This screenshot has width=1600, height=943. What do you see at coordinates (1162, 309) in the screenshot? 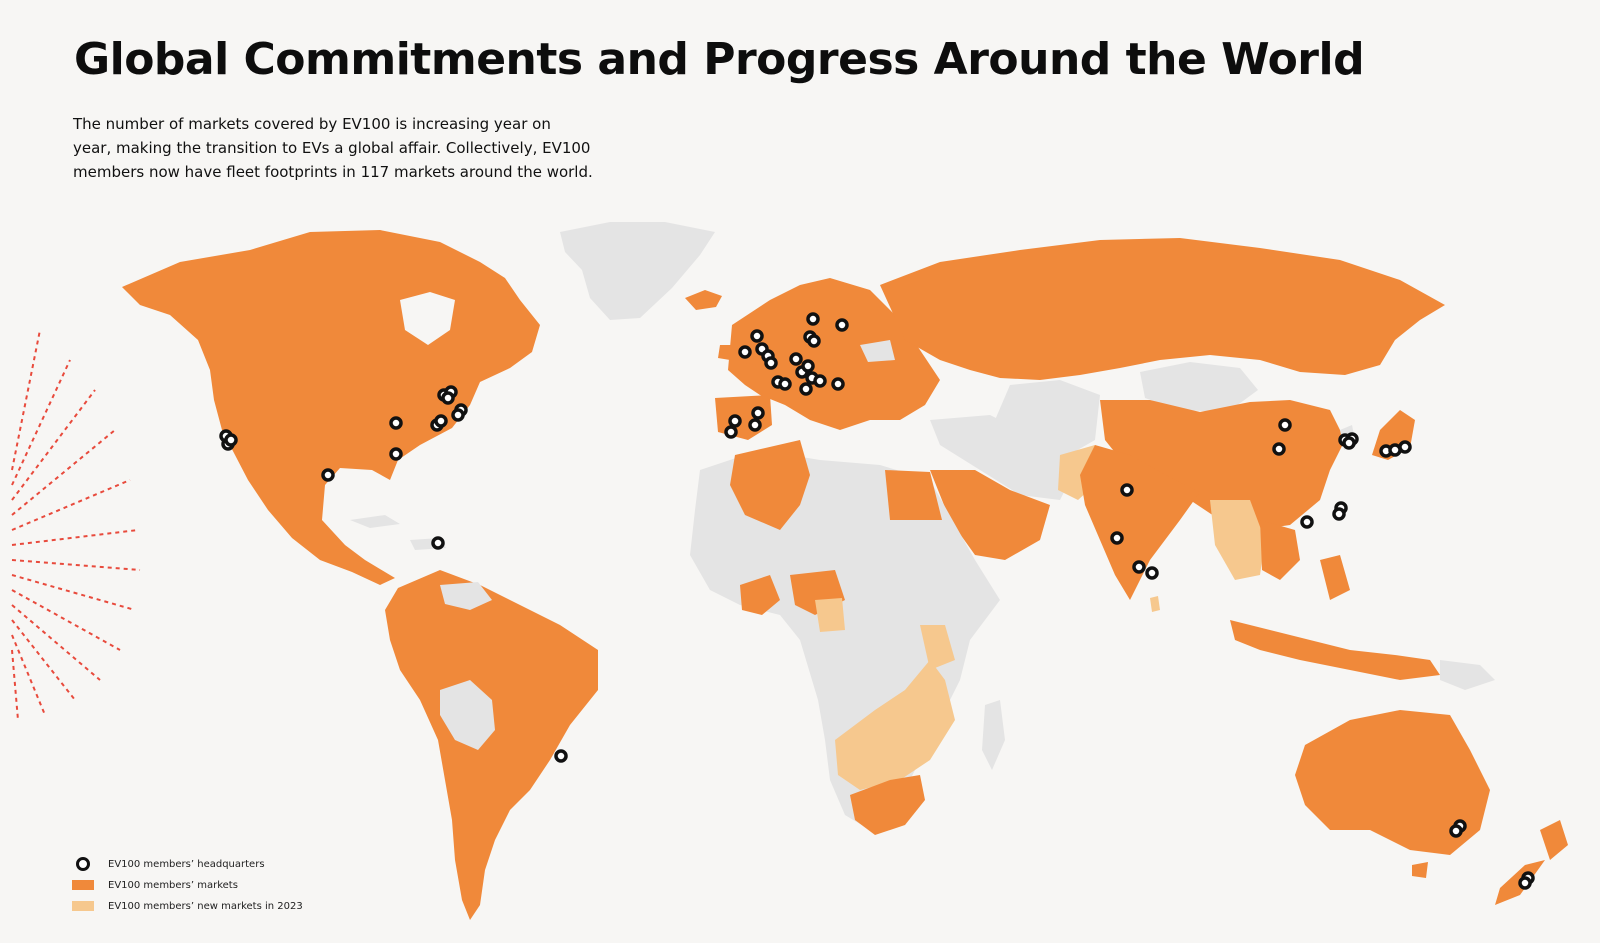
I see `russia` at bounding box center [1162, 309].